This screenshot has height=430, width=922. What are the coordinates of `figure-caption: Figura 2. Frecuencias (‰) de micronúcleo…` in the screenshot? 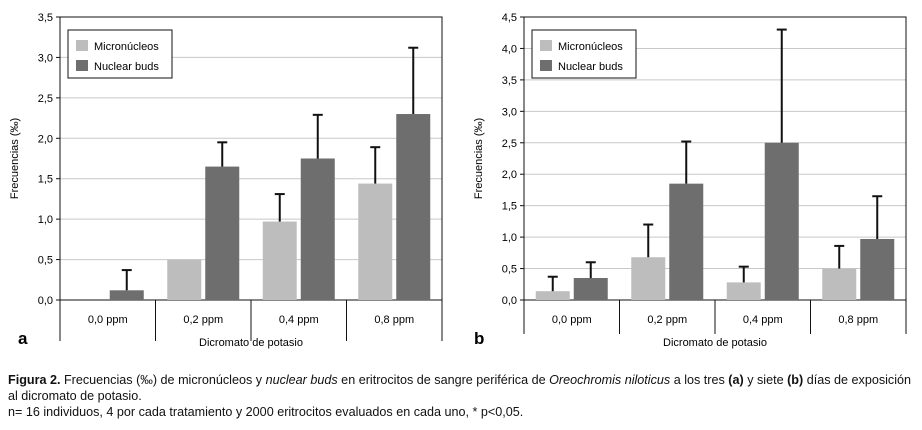 It's located at (461, 396).